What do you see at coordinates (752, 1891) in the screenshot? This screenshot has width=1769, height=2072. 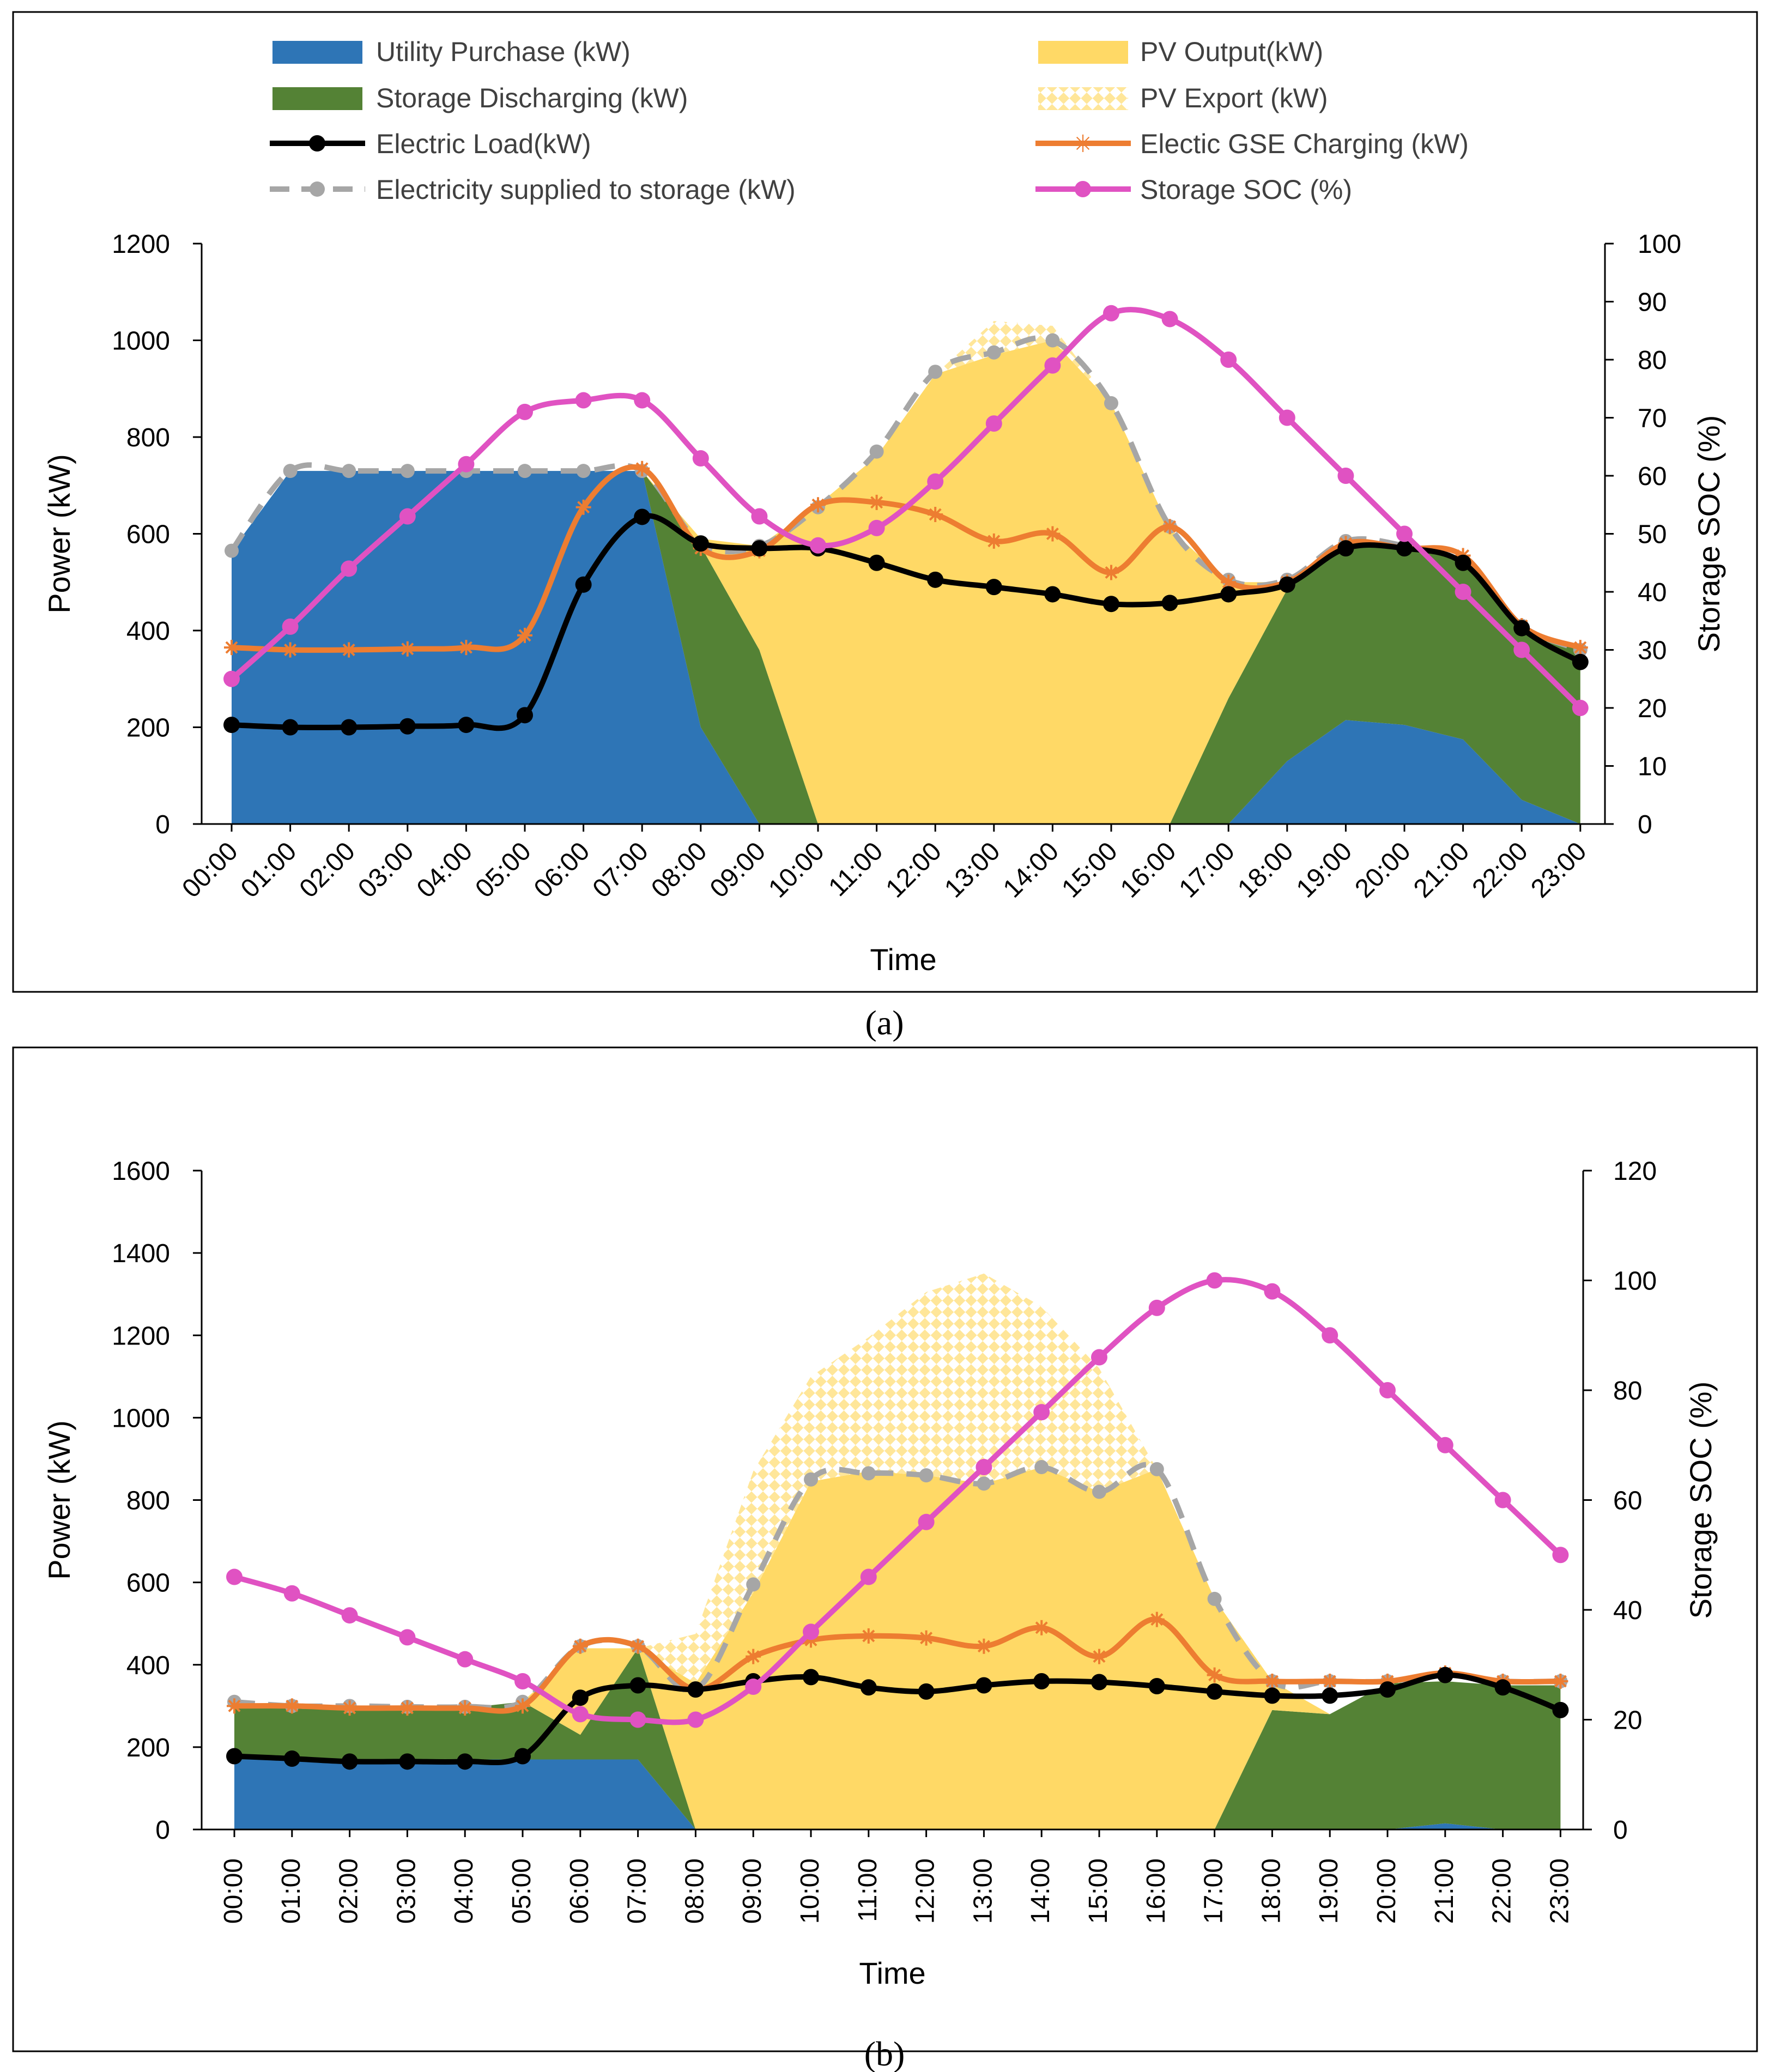 I see `x-tick-label: 09:00` at bounding box center [752, 1891].